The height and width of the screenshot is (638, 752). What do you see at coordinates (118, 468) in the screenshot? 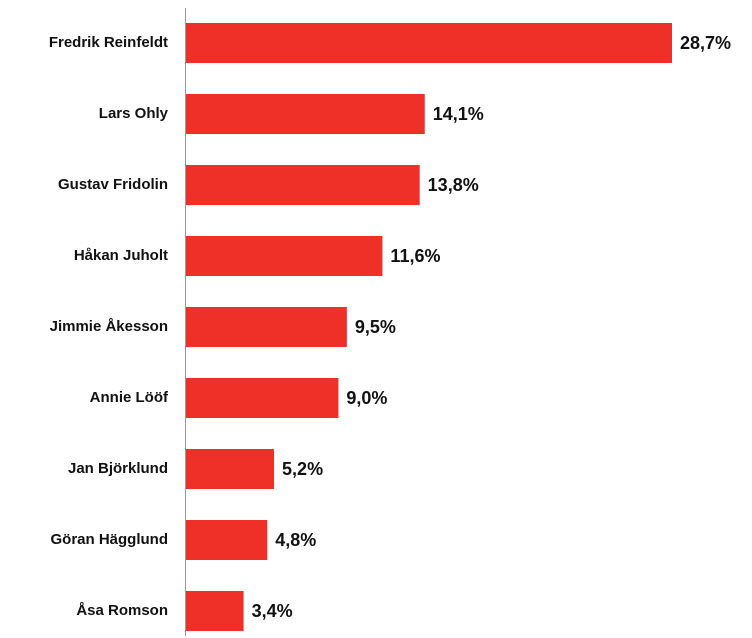
I see `y-tick-label: Jan Björklund` at bounding box center [118, 468].